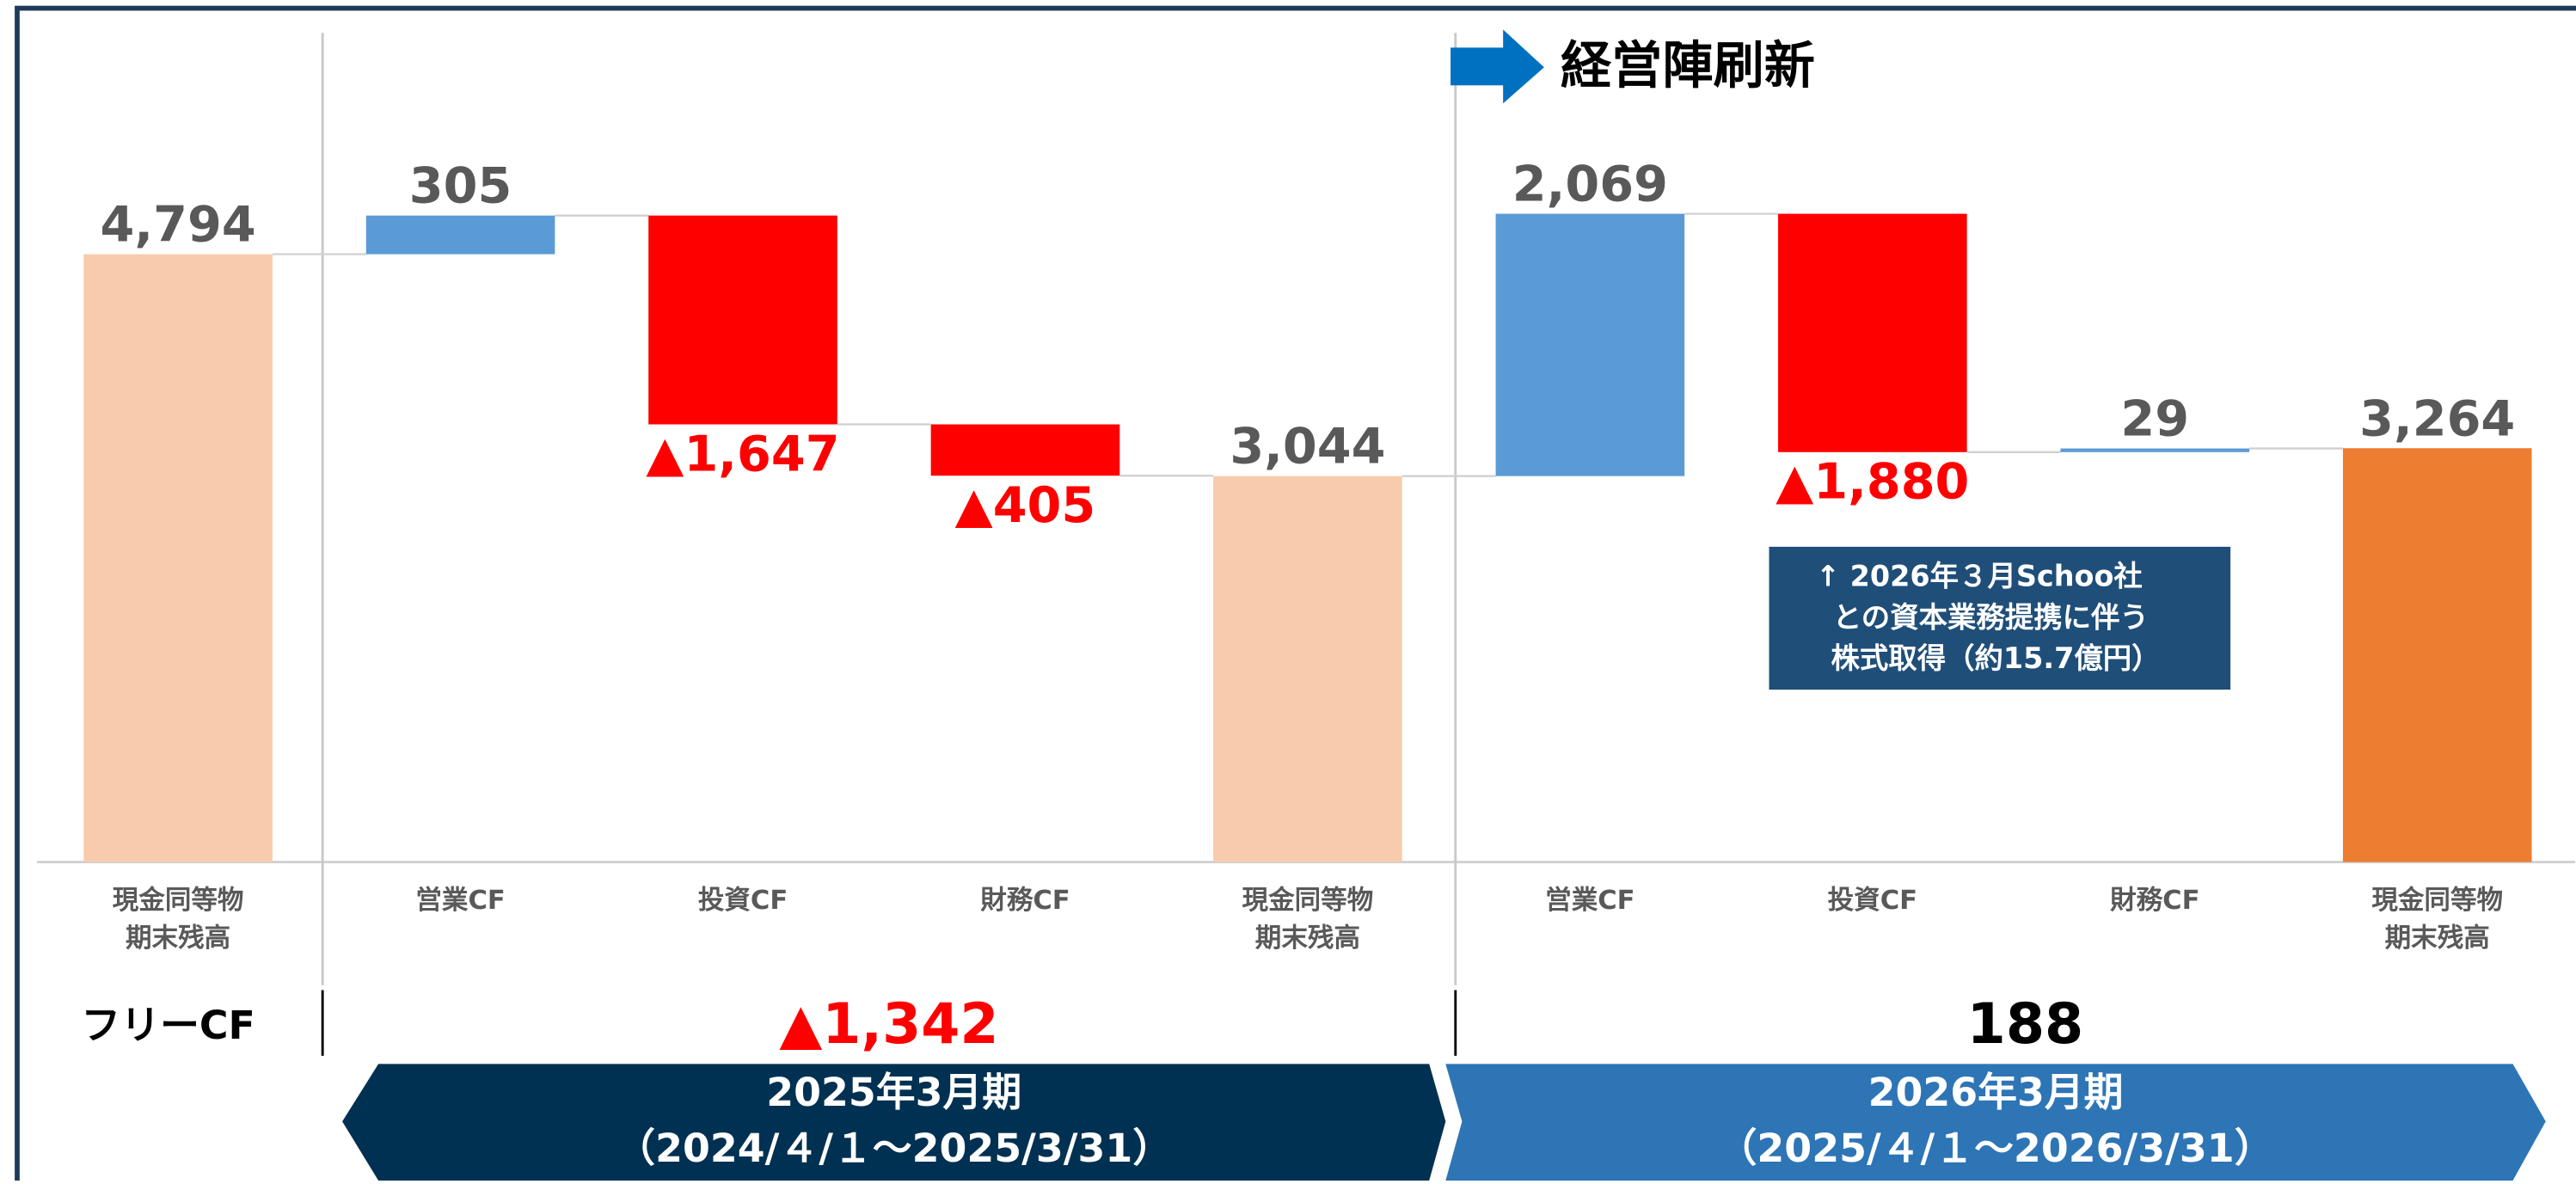 This screenshot has height=1184, width=2576. Describe the element at coordinates (2026, 1024) in the screenshot. I see `free-cf-value: 188` at that location.